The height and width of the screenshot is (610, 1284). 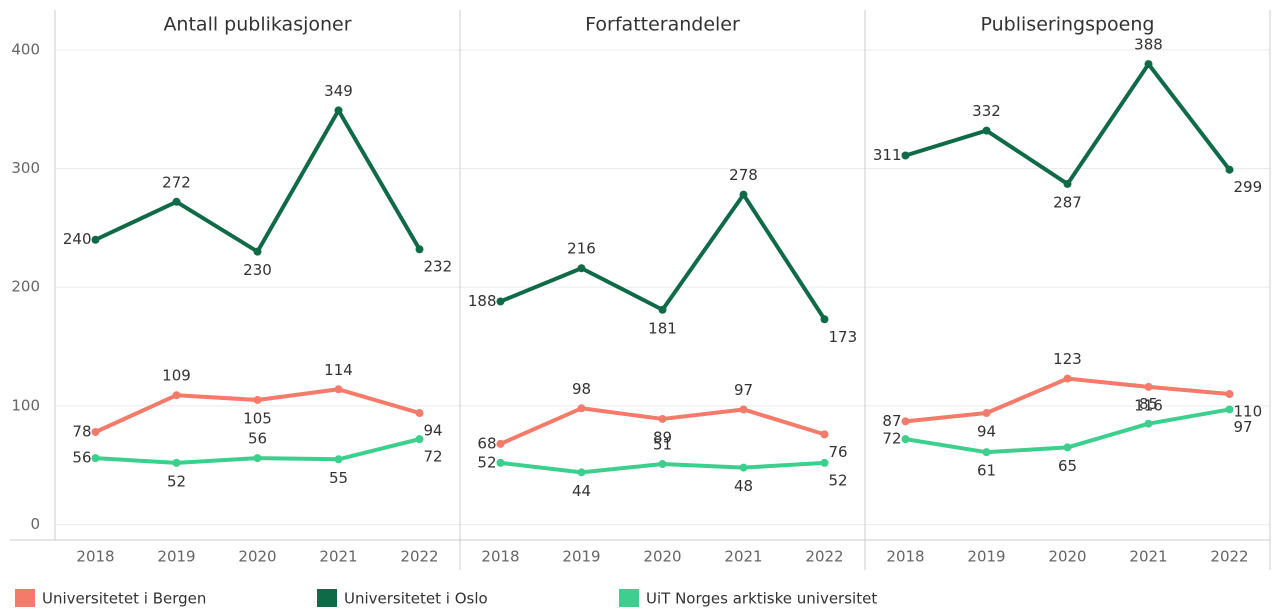 What do you see at coordinates (486, 443) in the screenshot?
I see `data-label: 68` at bounding box center [486, 443].